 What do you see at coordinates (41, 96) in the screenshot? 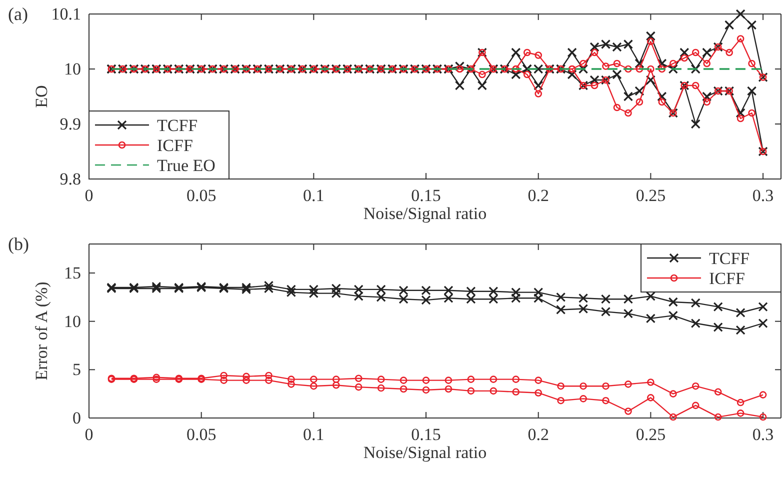
I see `y-axis-title: EO` at bounding box center [41, 96].